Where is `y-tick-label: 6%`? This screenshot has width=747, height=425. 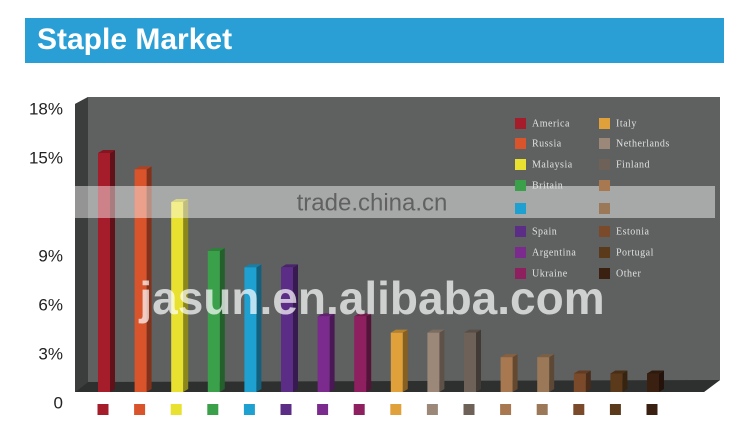 y-tick-label: 6% is located at coordinates (50, 304).